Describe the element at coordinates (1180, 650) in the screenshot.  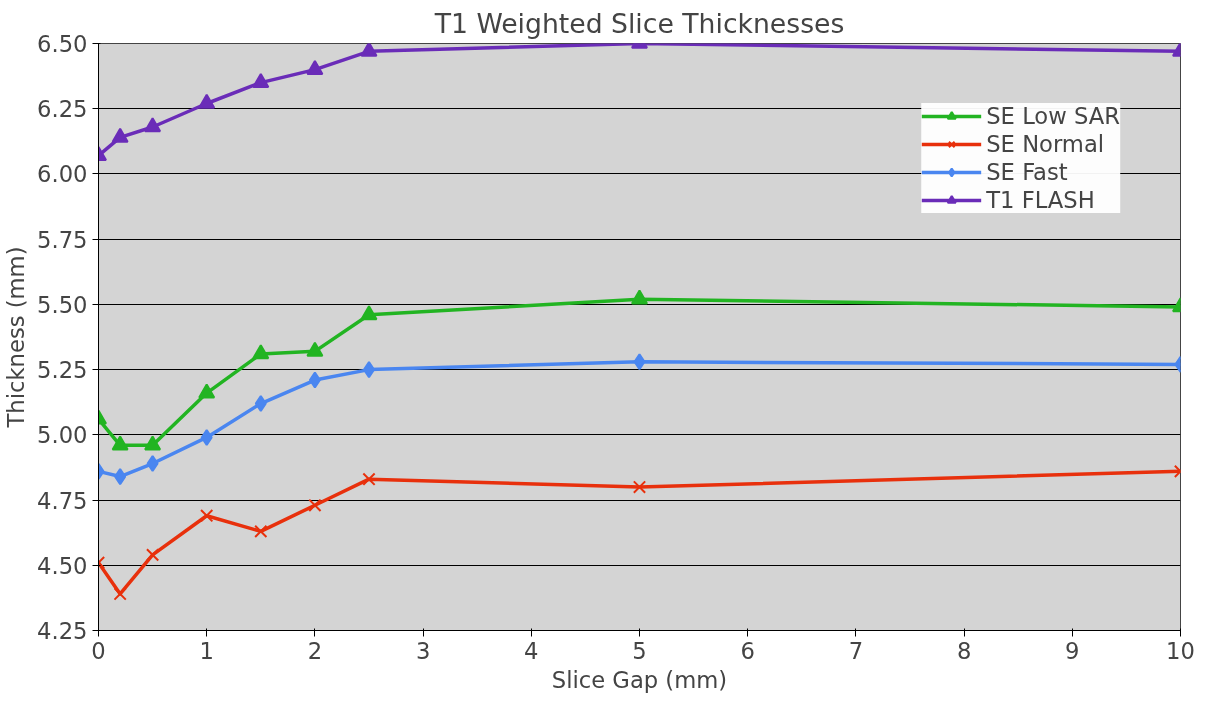
I see `x-tick-label: 10` at that location.